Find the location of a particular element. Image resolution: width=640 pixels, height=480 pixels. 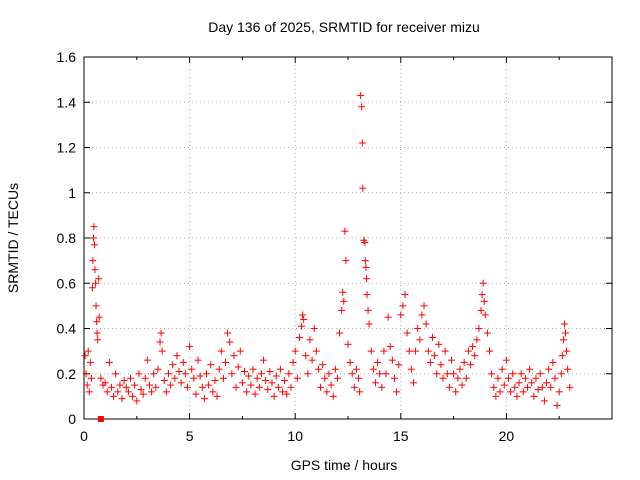

x-tick-label: 10 is located at coordinates (295, 436).